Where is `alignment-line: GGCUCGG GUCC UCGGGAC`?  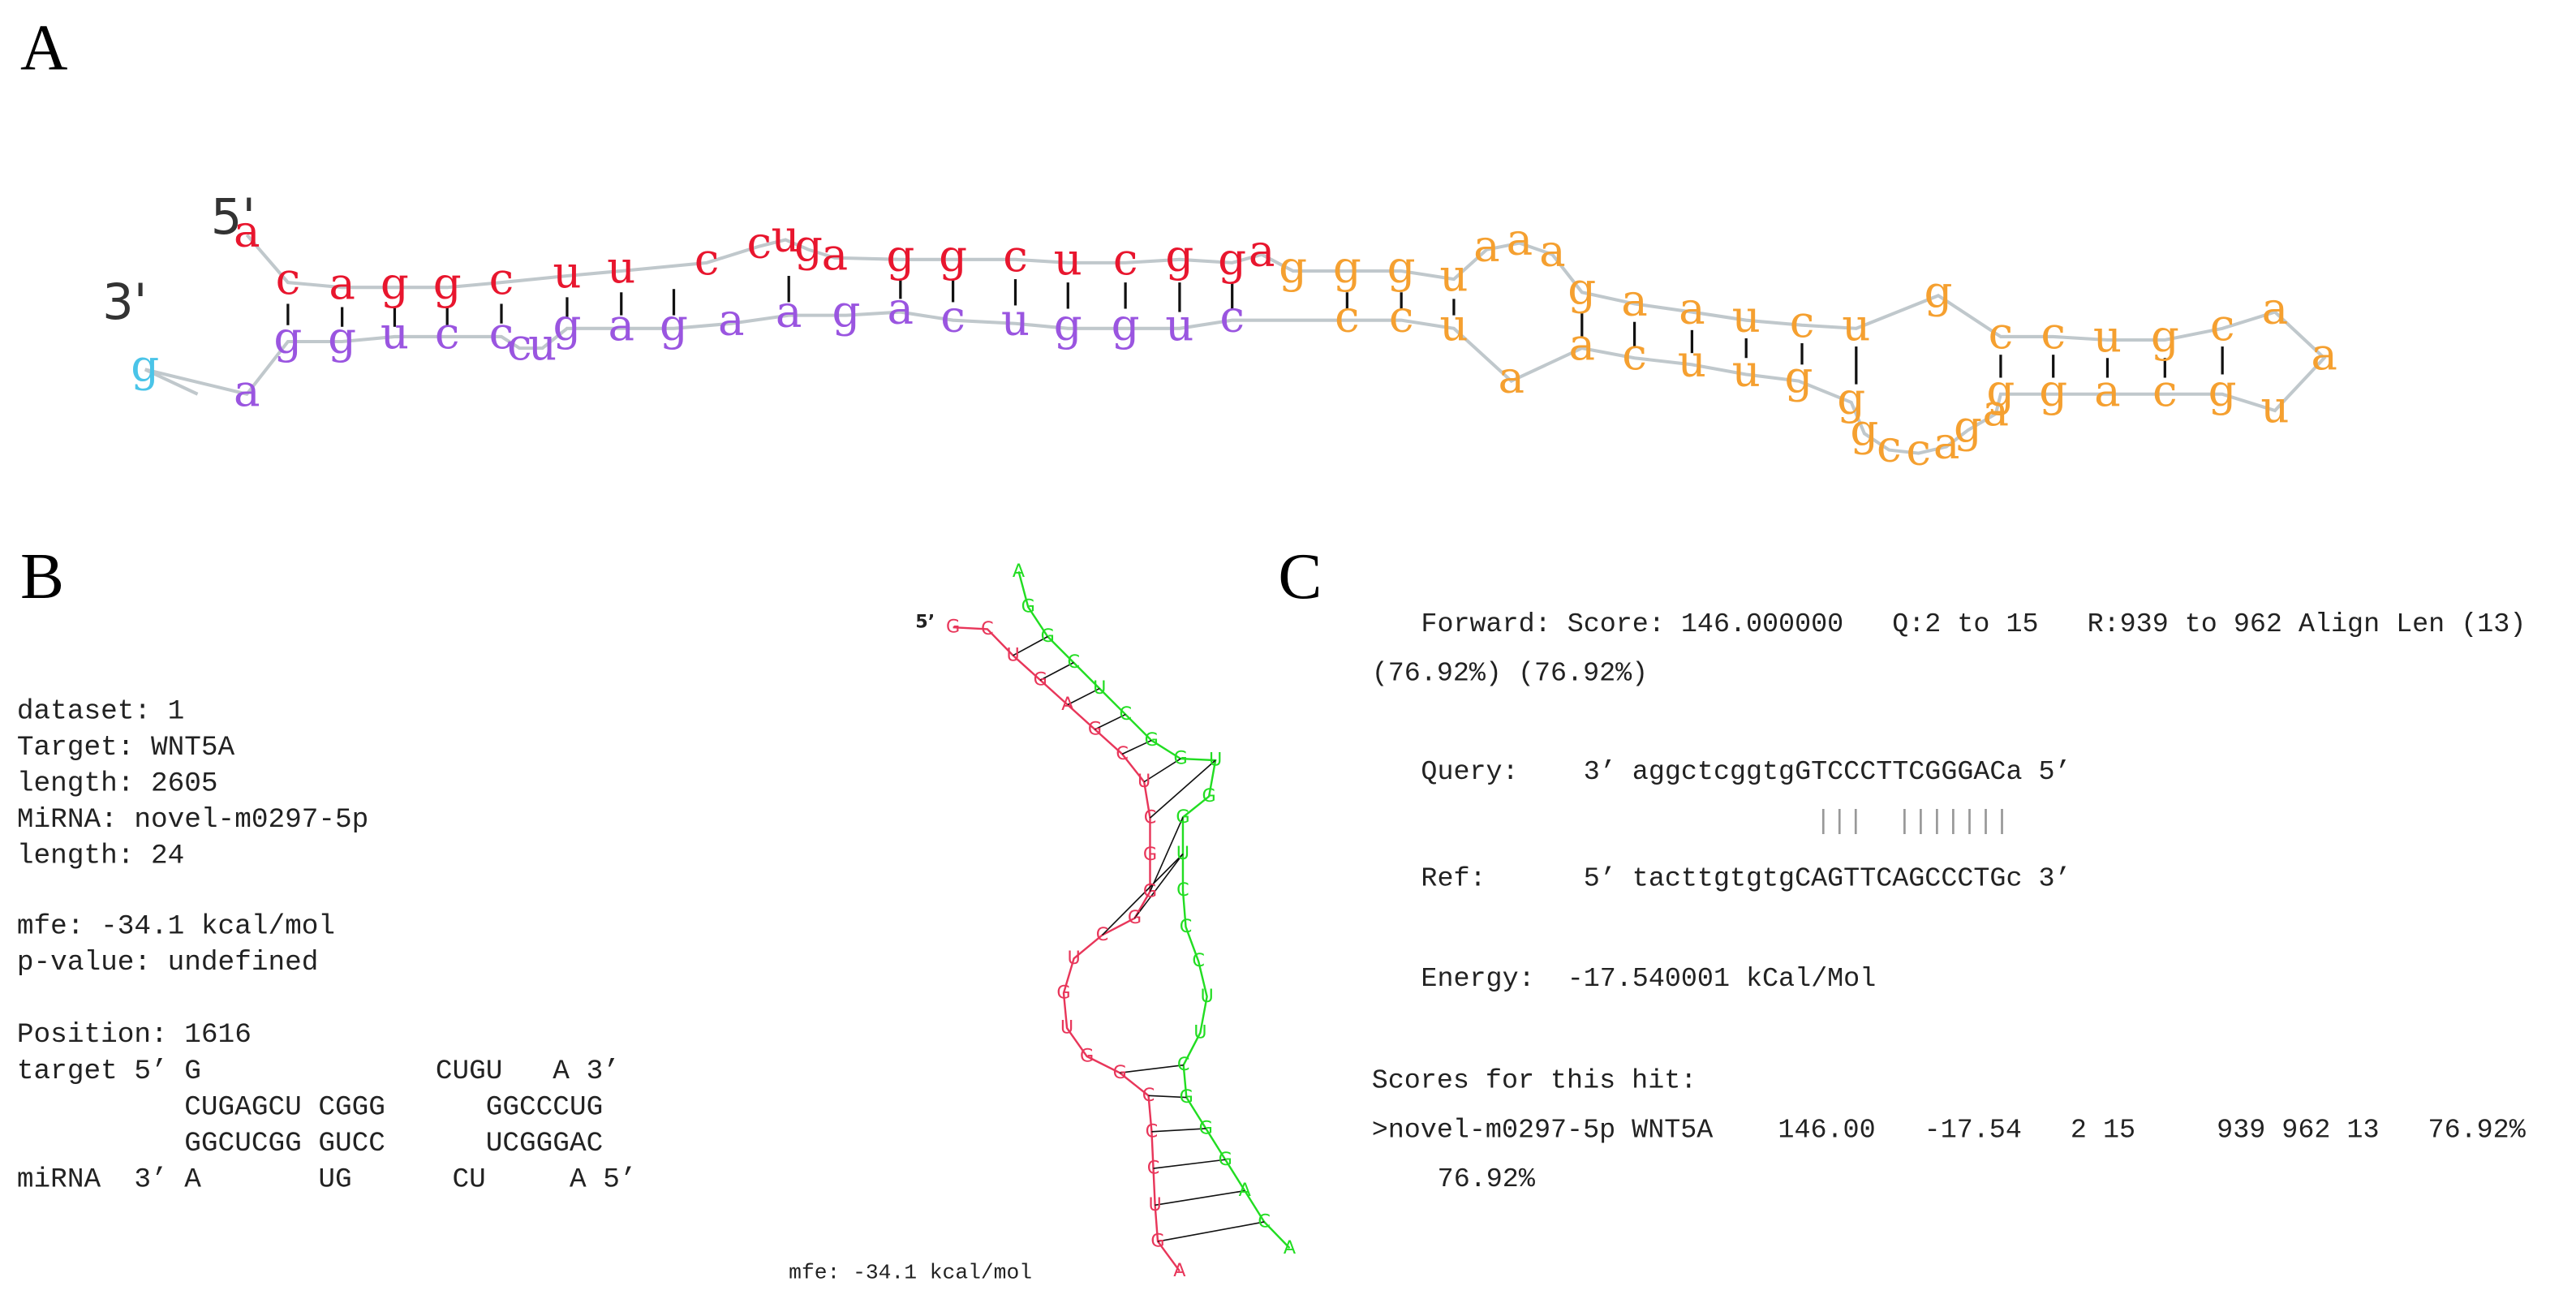
alignment-line: GGCUCGG GUCC UCGGGAC is located at coordinates (310, 1143).